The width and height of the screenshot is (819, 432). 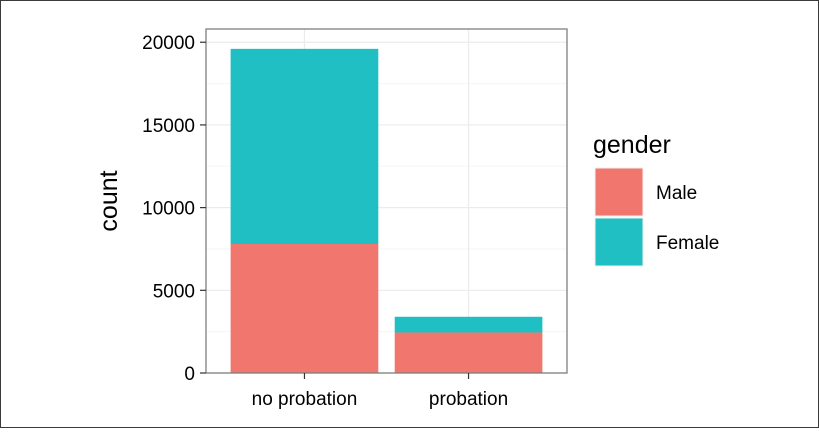 What do you see at coordinates (174, 291) in the screenshot?
I see `y-tick-label: 5000` at bounding box center [174, 291].